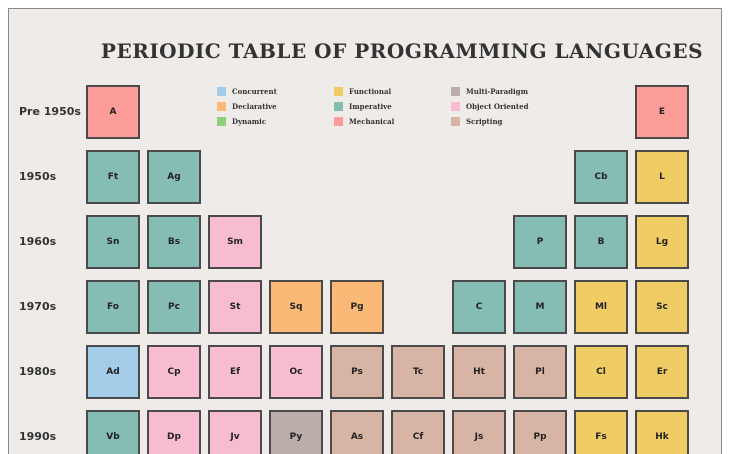 Image resolution: width=736 pixels, height=454 pixels. I want to click on element-cell-sq: Sq, so click(296, 307).